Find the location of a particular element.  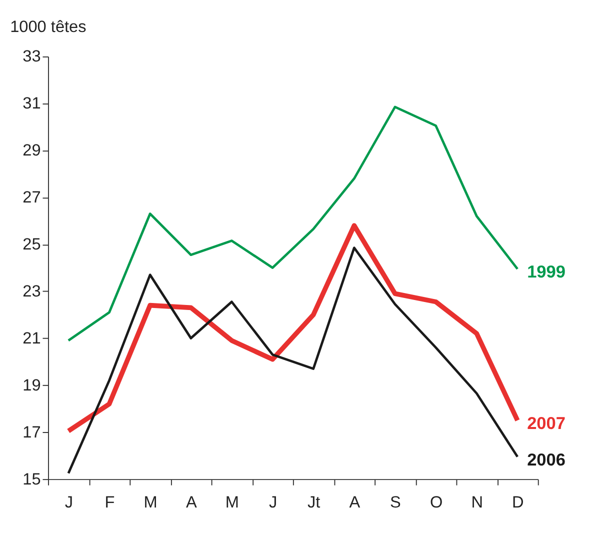

x-tick-label: Jt is located at coordinates (314, 502).